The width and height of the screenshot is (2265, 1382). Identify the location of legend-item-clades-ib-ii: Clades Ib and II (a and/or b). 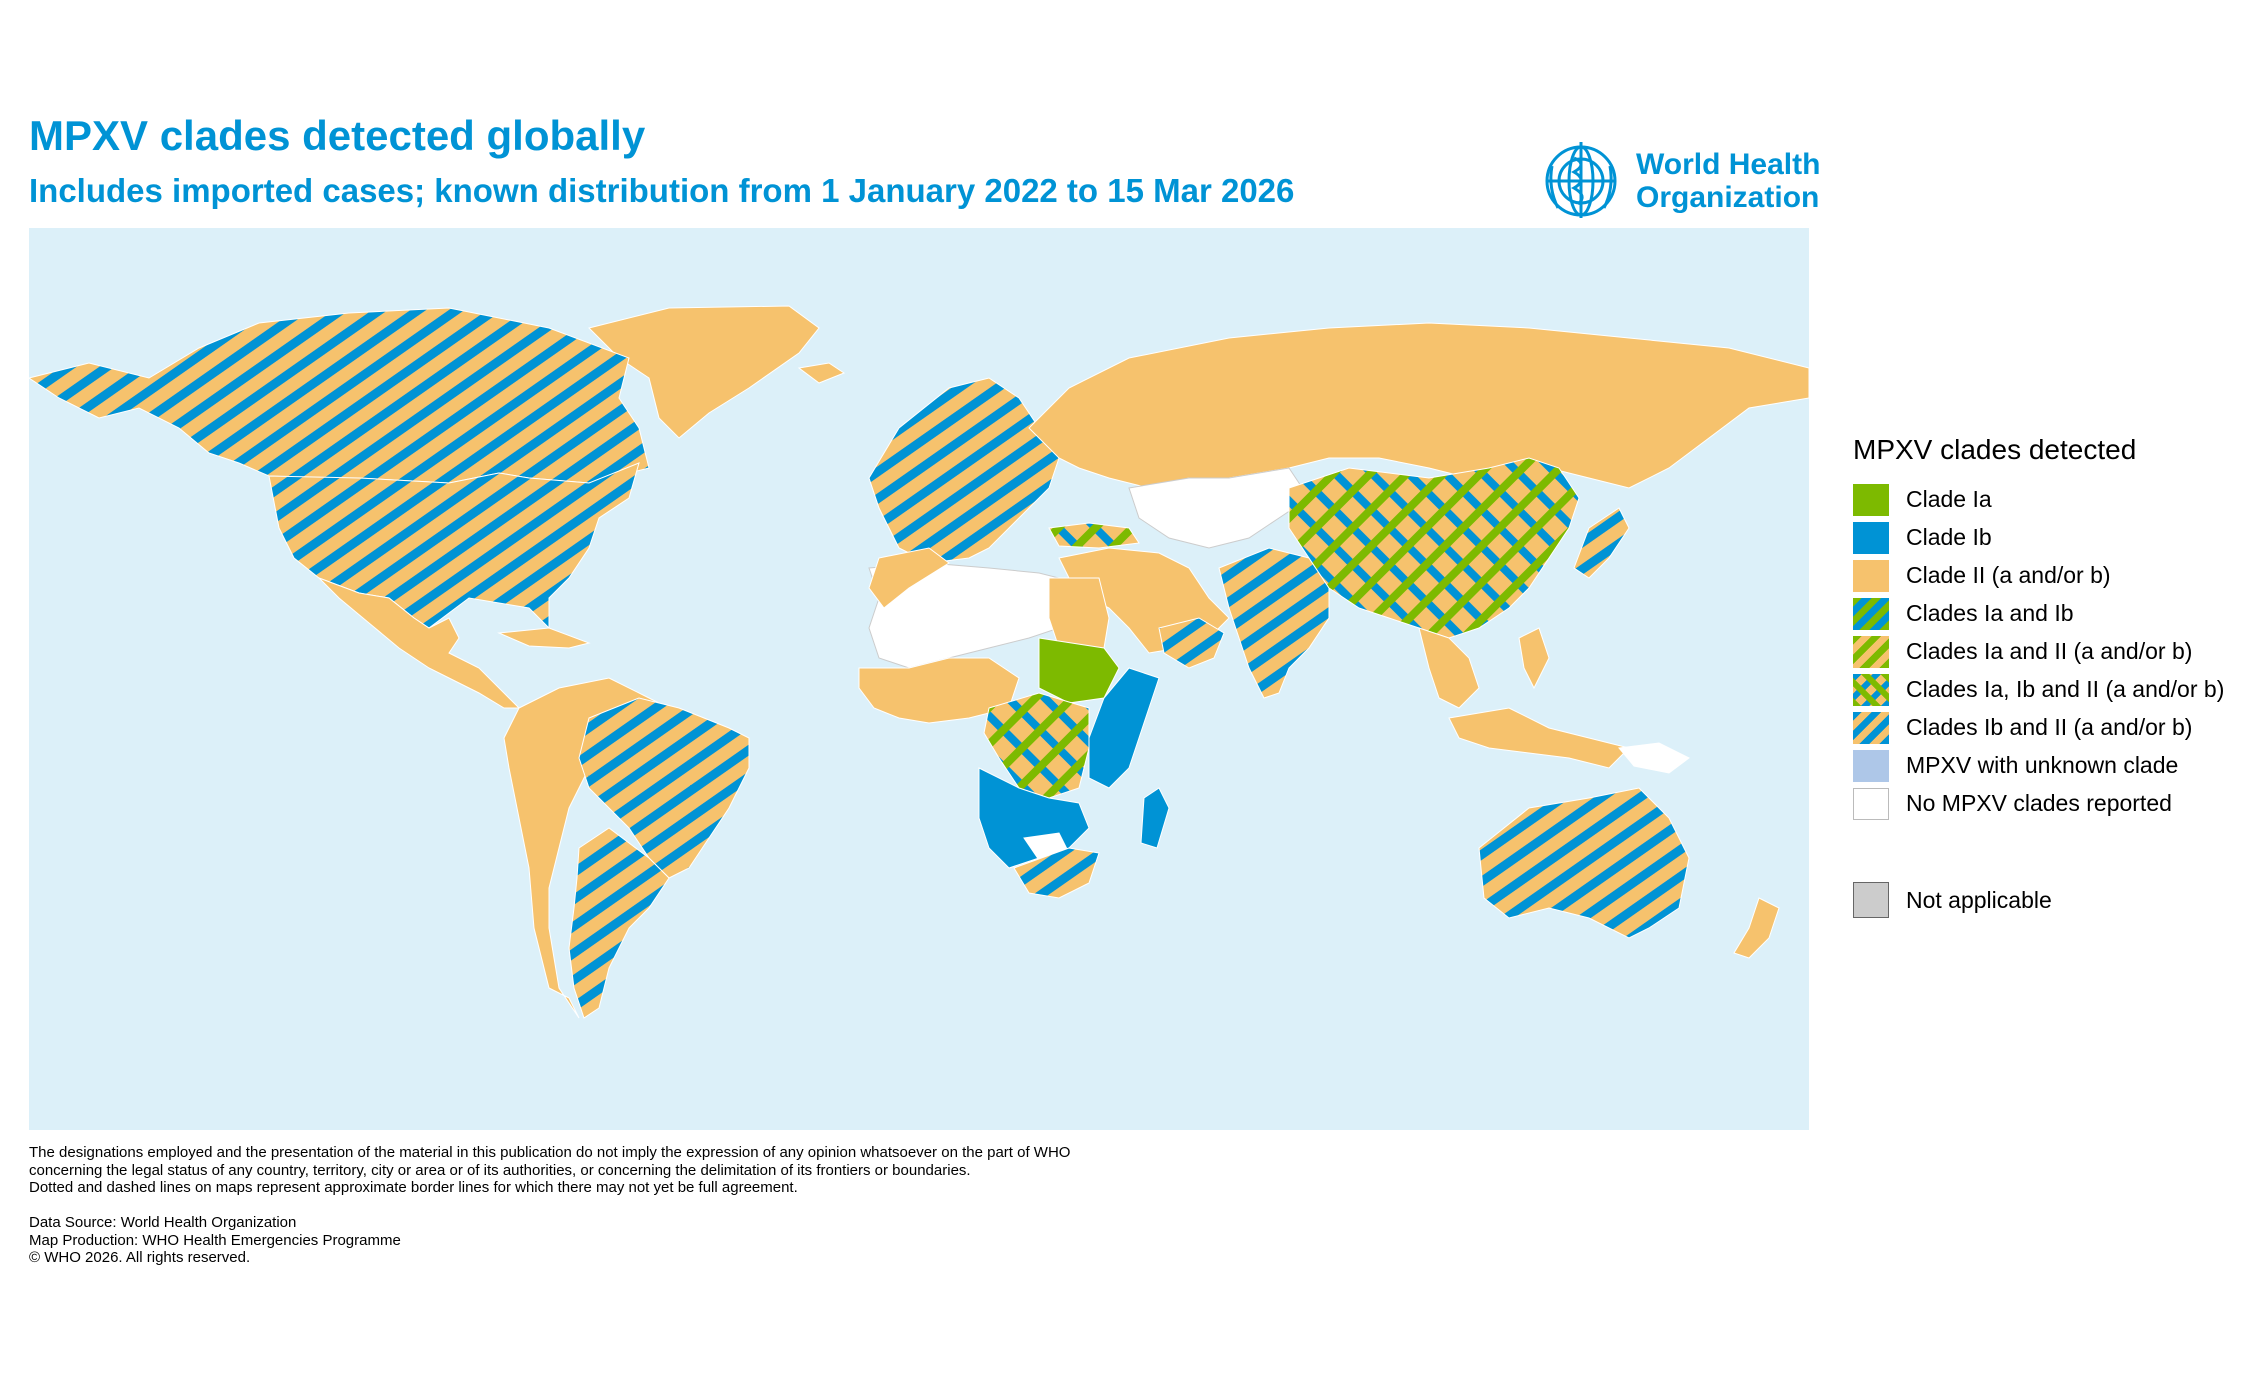
(2053, 731).